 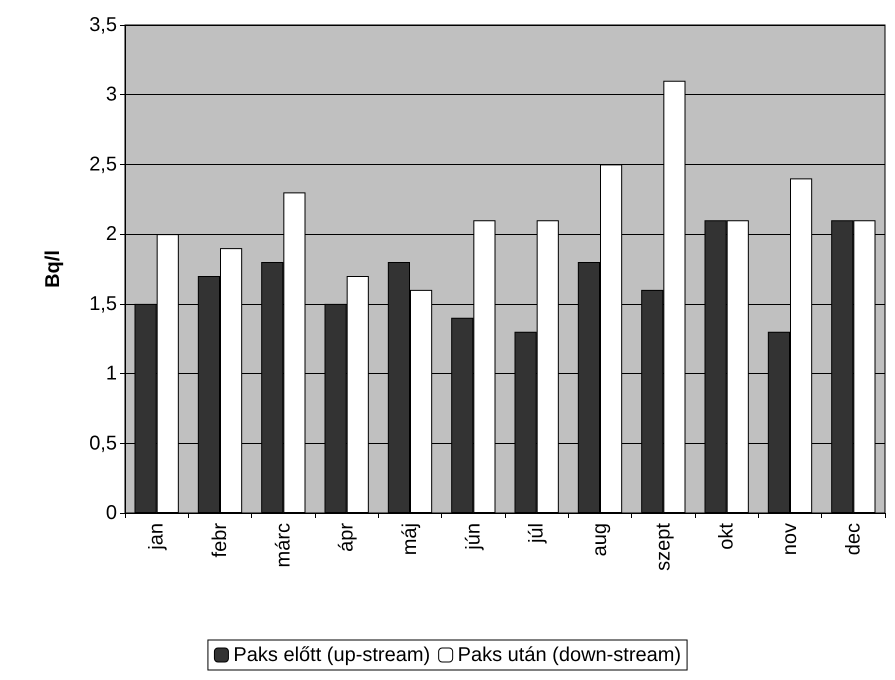 What do you see at coordinates (473, 537) in the screenshot?
I see `x-tick-label: jún` at bounding box center [473, 537].